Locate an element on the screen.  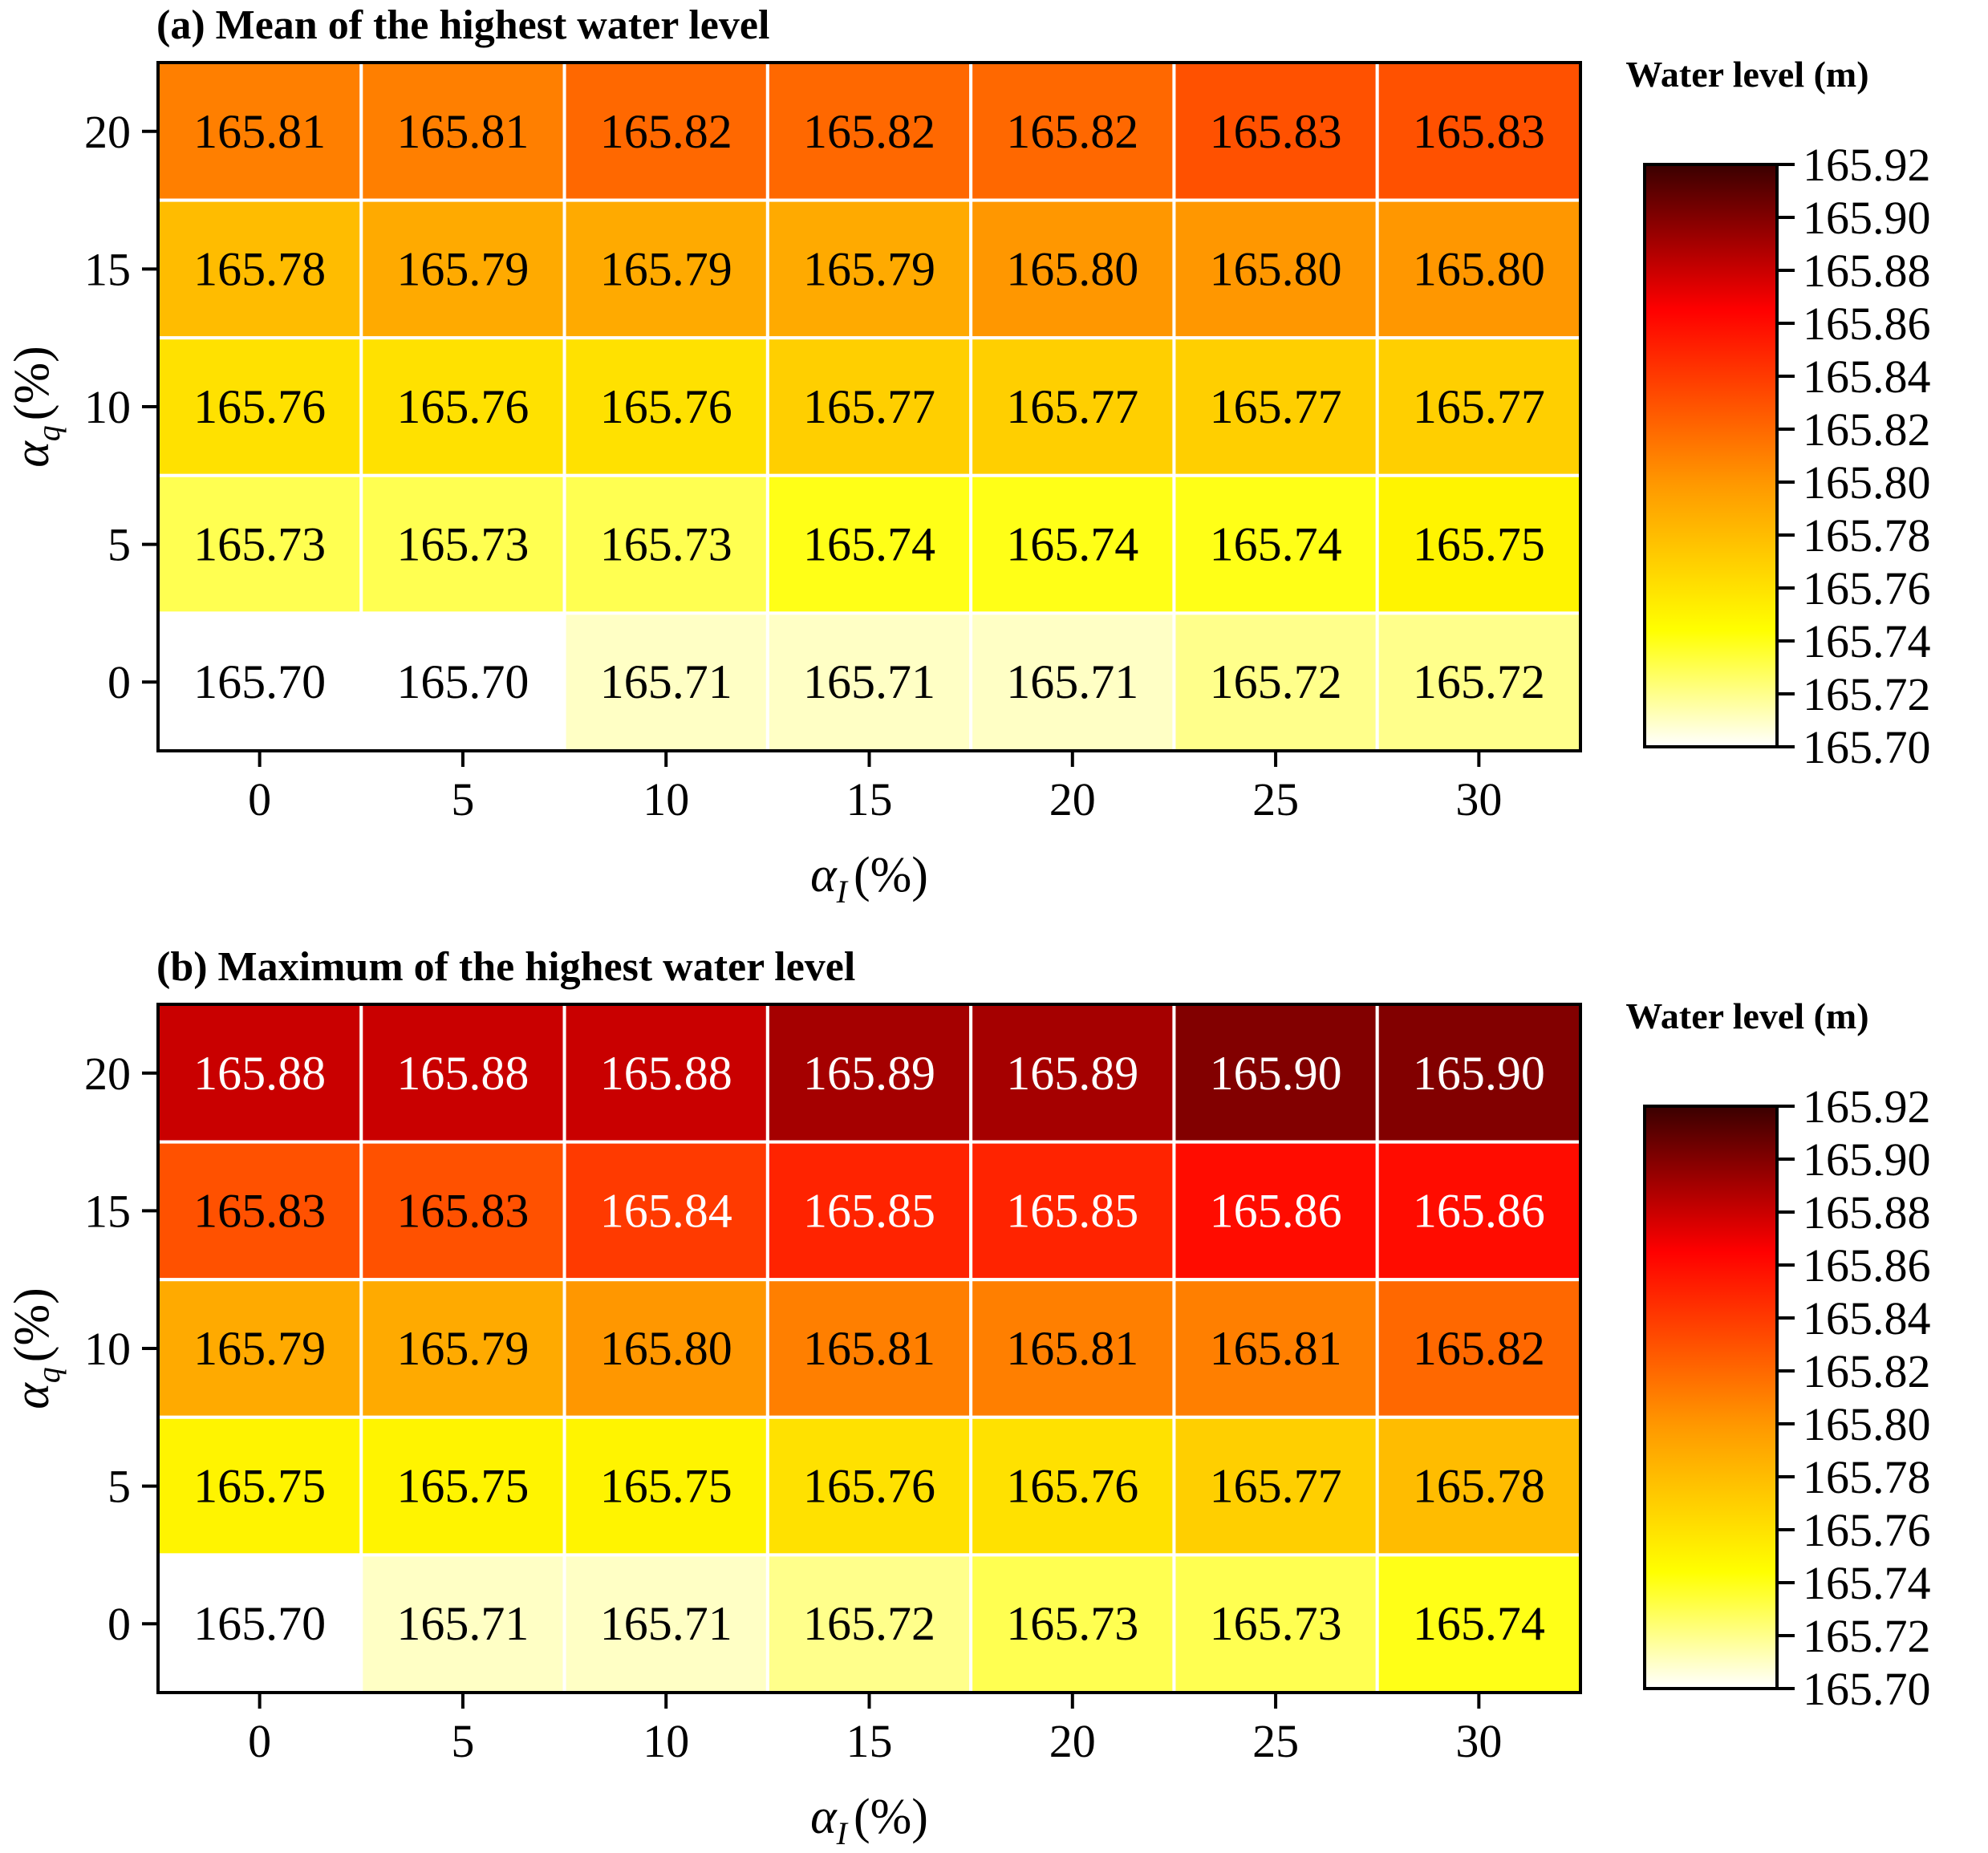
y-axis-unit: (%) is located at coordinates (32, 1324).